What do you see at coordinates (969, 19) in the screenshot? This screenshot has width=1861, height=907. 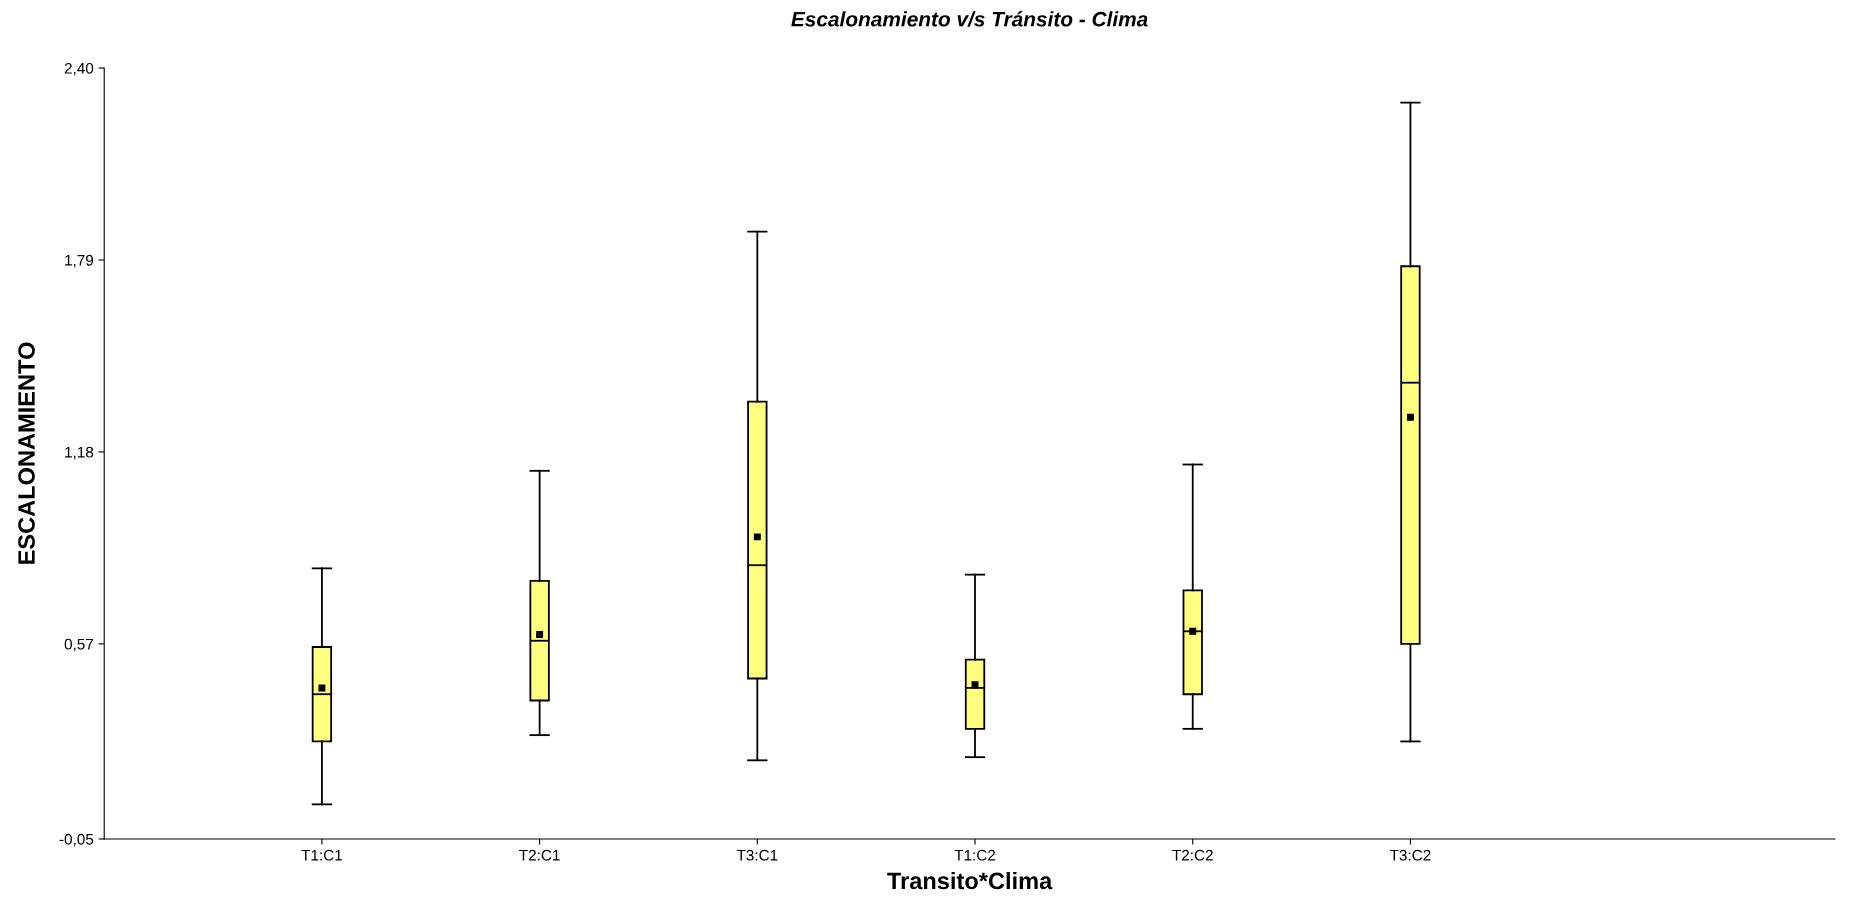 I see `chart-title: Escalonamiento v/s Tránsito - Clima` at bounding box center [969, 19].